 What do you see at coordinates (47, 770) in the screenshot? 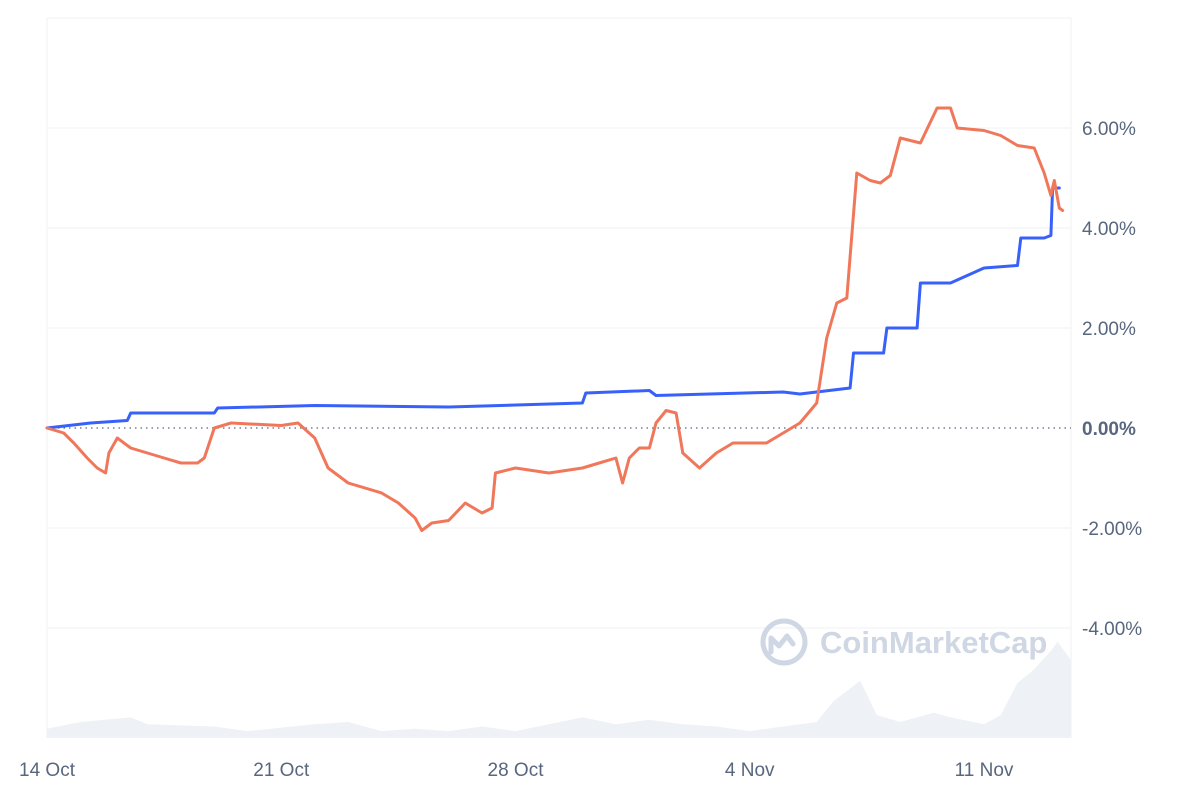
I see `x-tick-label: 14 Oct` at bounding box center [47, 770].